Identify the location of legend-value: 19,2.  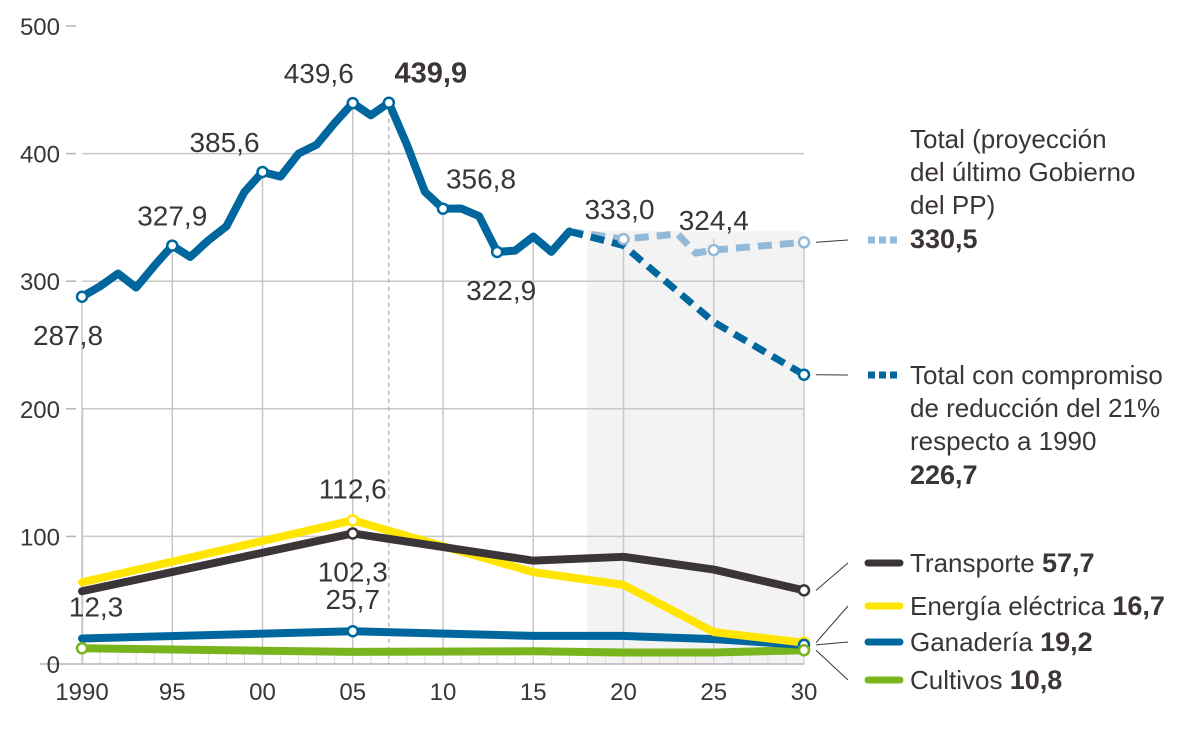
(1066, 642).